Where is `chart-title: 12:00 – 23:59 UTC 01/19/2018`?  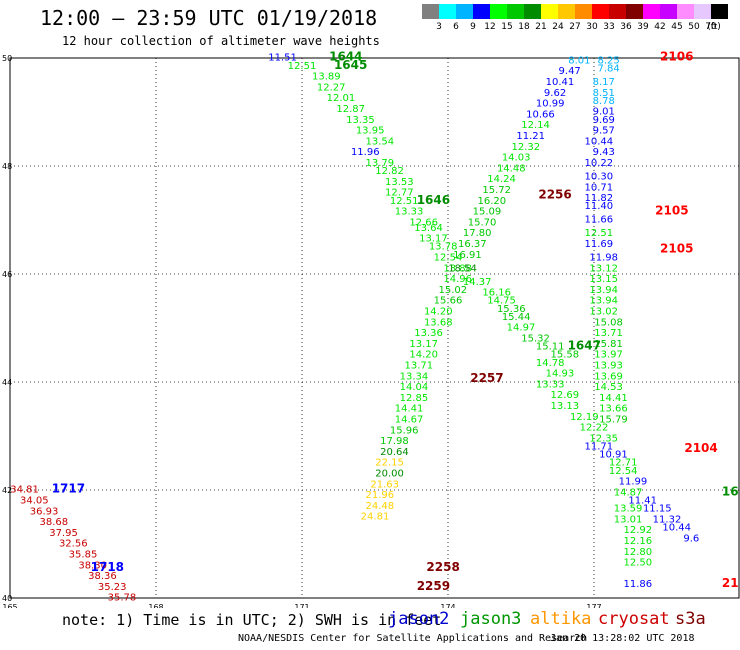
chart-title: 12:00 – 23:59 UTC 01/19/2018 is located at coordinates (209, 18).